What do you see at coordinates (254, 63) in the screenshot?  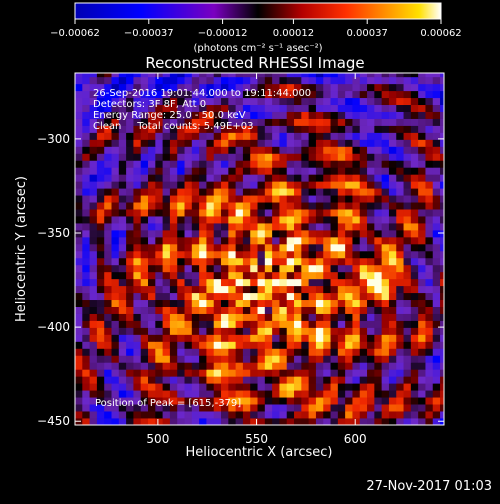 I see `chart-title: Reconstructed RHESSI Image` at bounding box center [254, 63].